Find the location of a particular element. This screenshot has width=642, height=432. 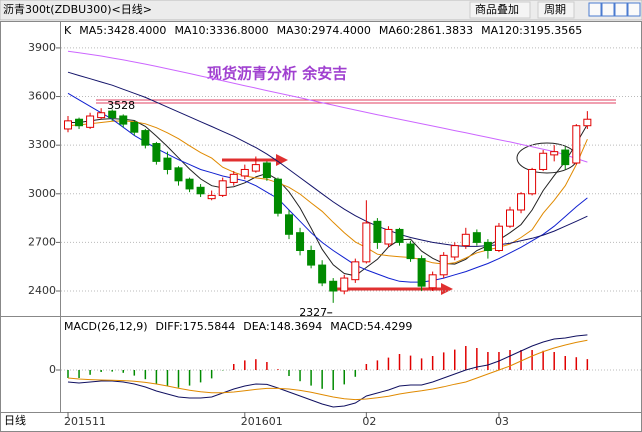

y-tick-label: 2400 is located at coordinates (42, 290).